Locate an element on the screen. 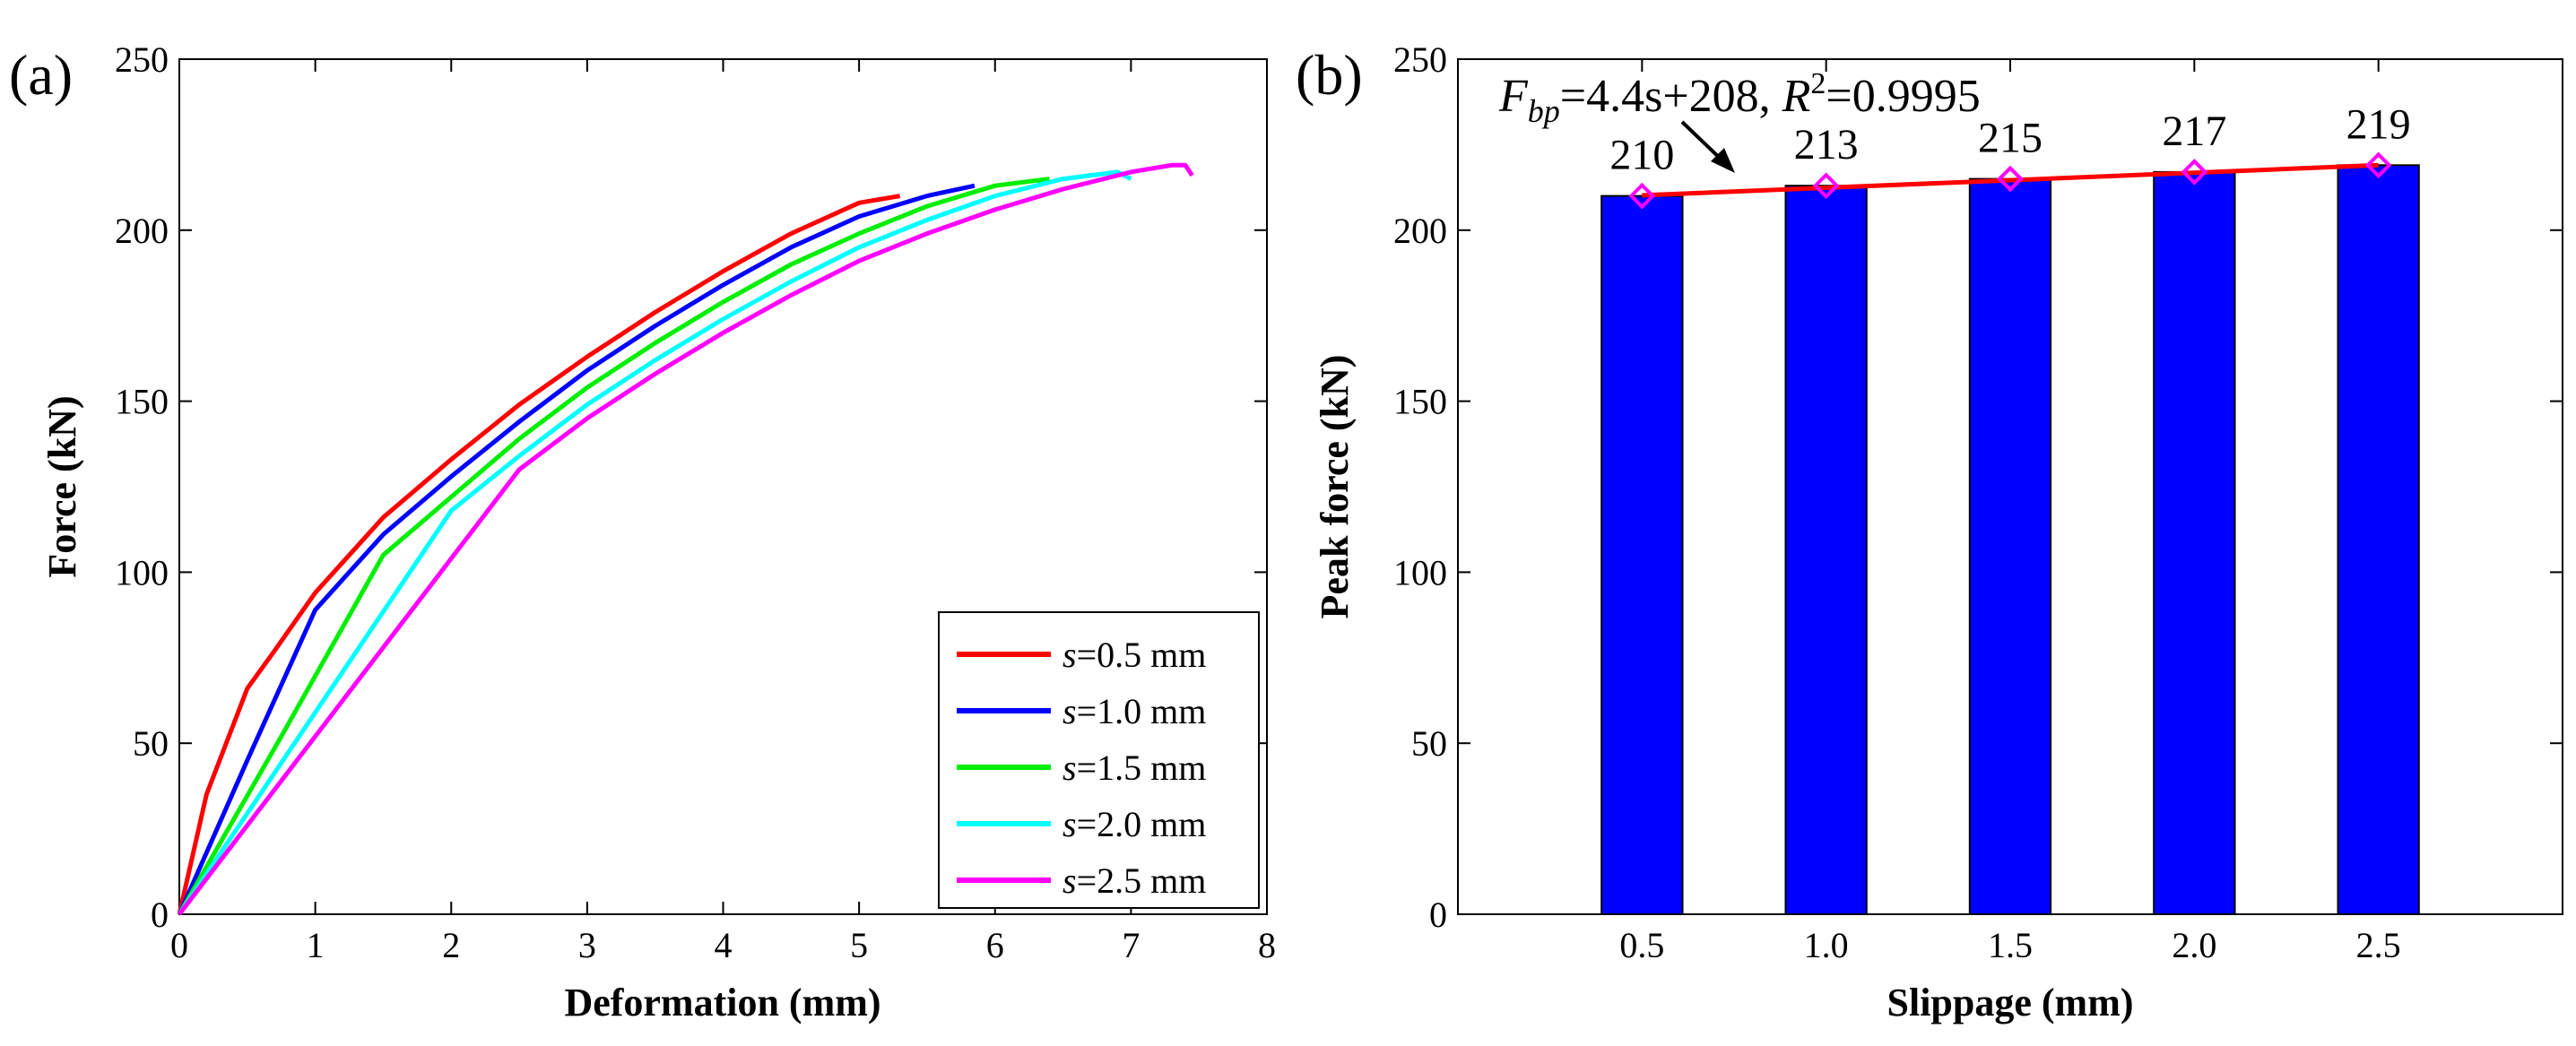 This screenshot has height=1046, width=2576. x-tick-label: 1 is located at coordinates (316, 945).